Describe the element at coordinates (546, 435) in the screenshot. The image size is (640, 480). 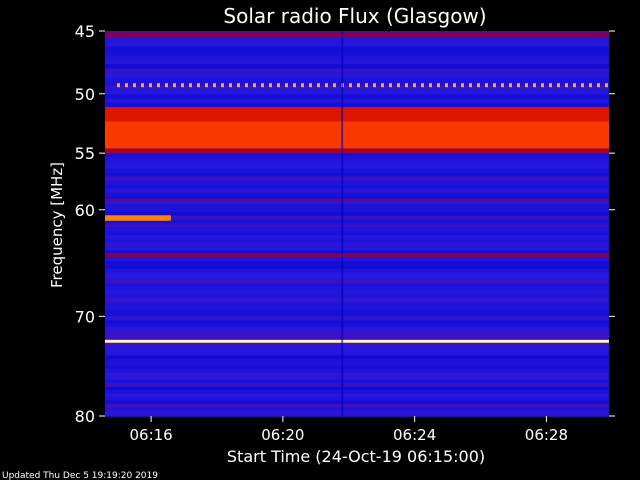
I see `x-tick-label: 06:28` at that location.